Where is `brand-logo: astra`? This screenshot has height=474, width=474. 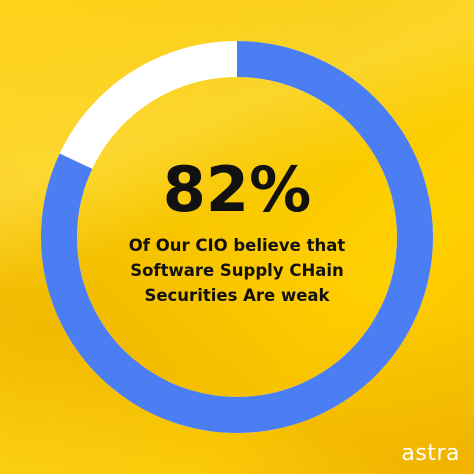 brand-logo: astra is located at coordinates (430, 453).